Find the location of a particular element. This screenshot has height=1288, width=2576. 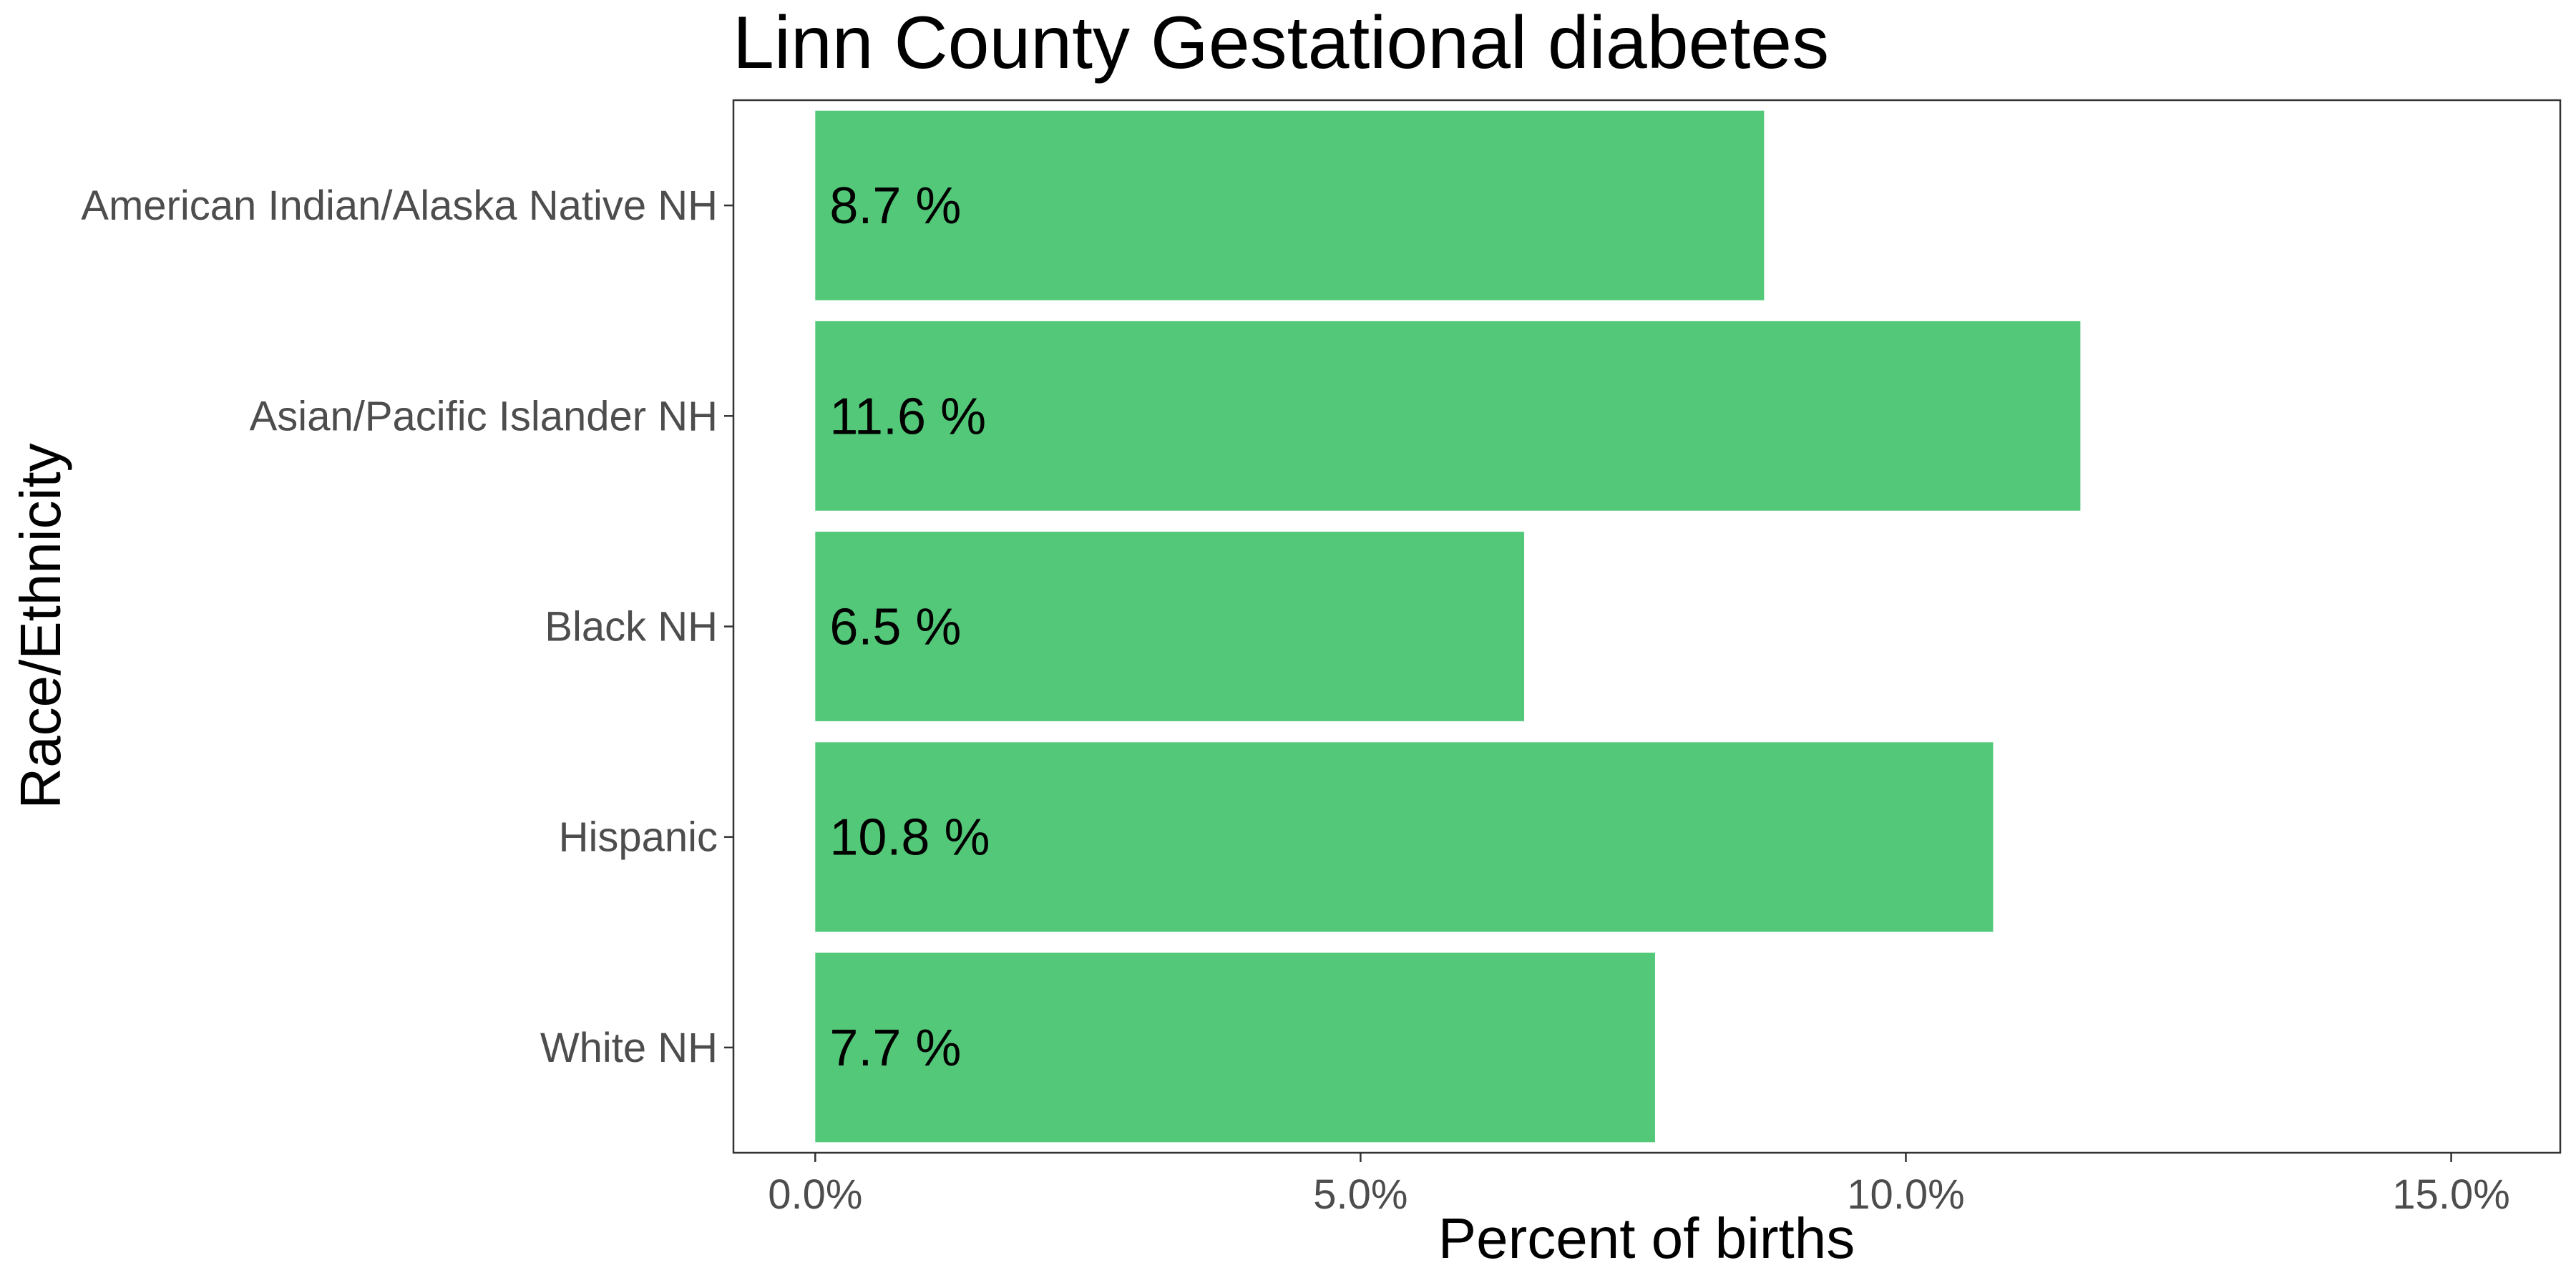

x-axis-title: Percent of births is located at coordinates (1646, 1238).